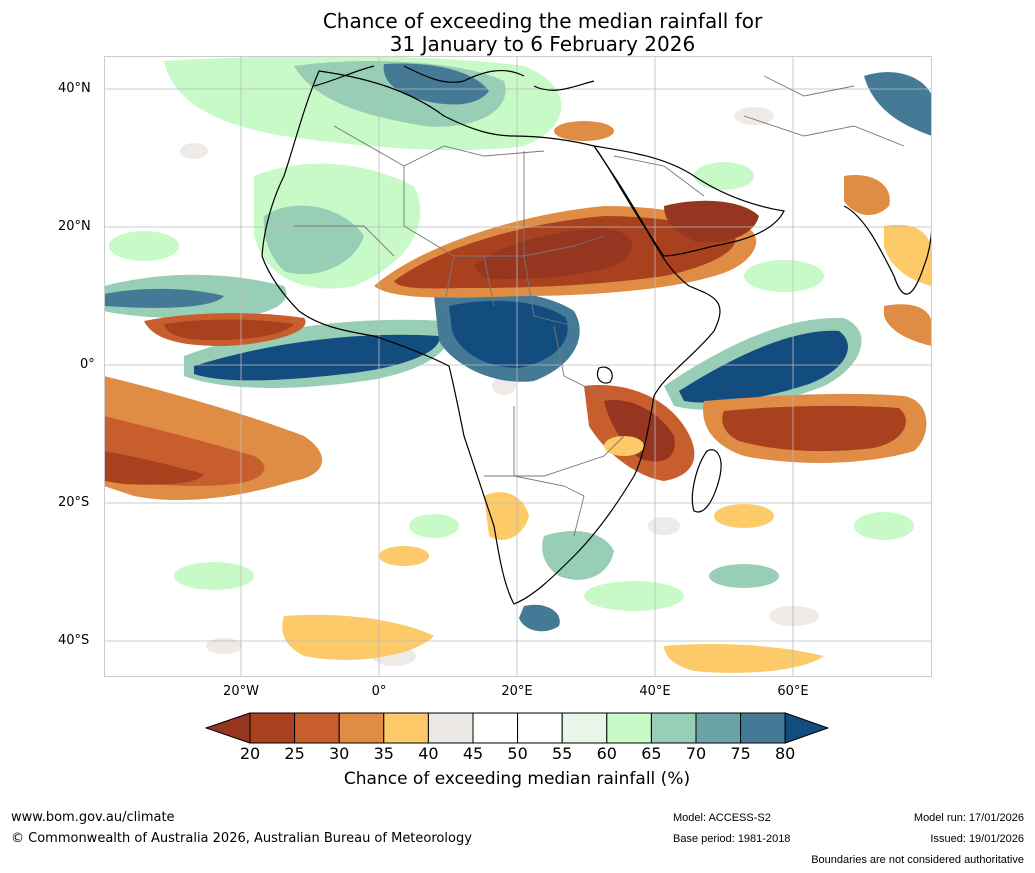  Describe the element at coordinates (87, 364) in the screenshot. I see `lat-label-equator: 0°` at that location.